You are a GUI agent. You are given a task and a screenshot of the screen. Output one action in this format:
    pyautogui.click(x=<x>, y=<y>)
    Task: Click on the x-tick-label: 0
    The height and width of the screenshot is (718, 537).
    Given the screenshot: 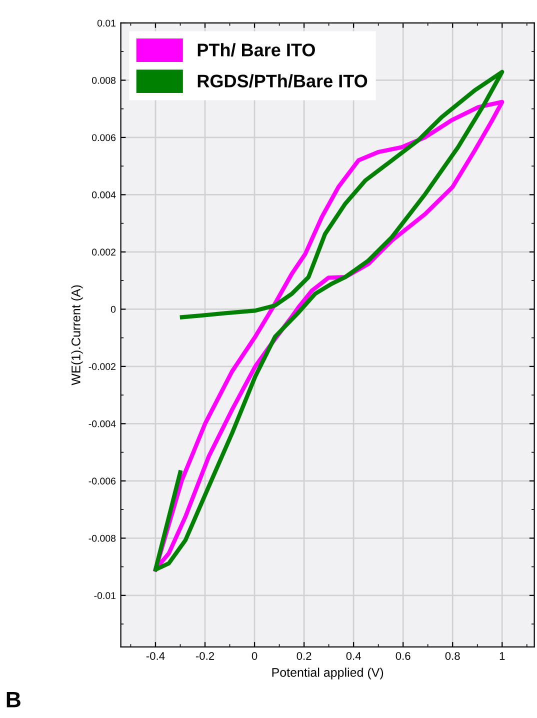 What is the action you would take?
    pyautogui.click(x=255, y=656)
    